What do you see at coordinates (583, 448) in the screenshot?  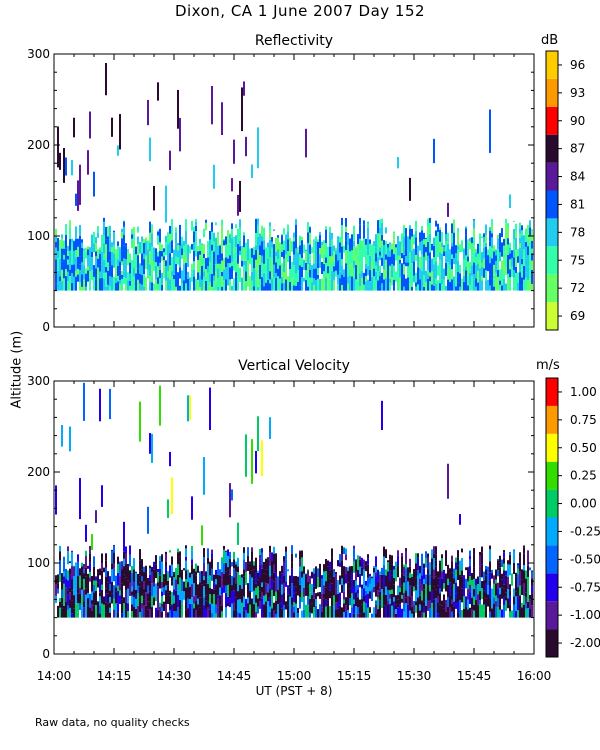 I see `colorbar-label: 0.50` at bounding box center [583, 448].